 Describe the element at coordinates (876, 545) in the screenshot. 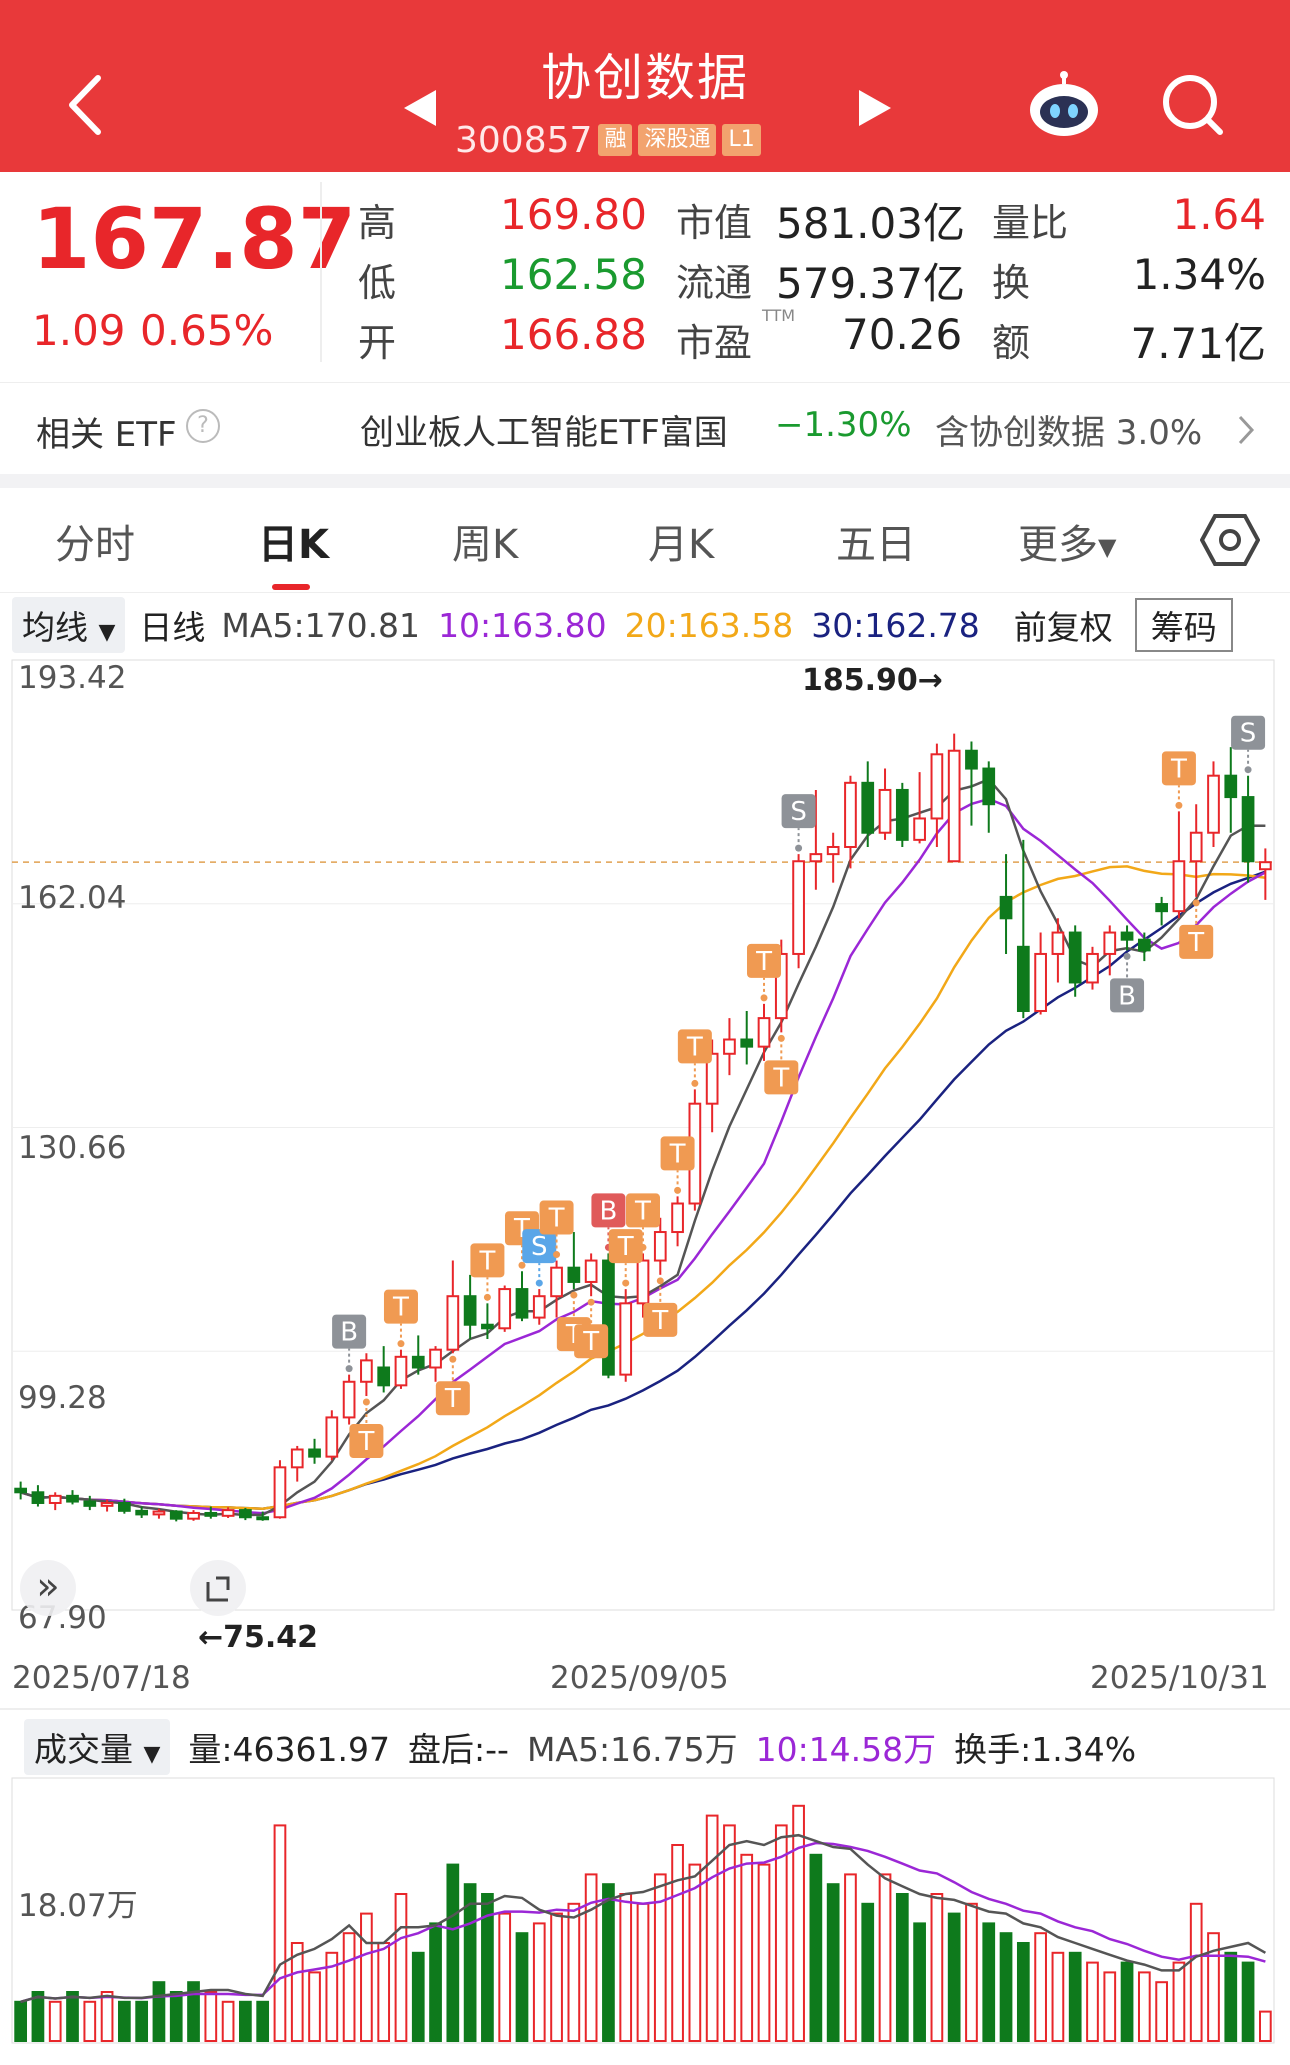

I see `tab-five-day: 五日` at that location.